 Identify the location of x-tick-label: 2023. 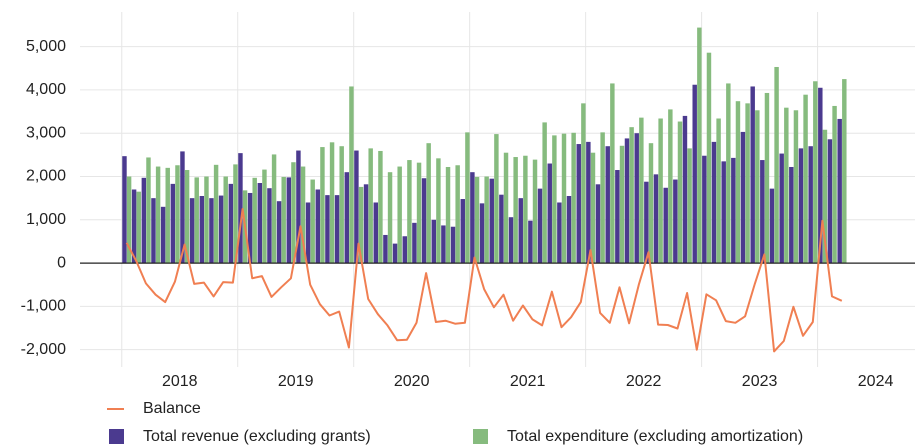
(760, 381).